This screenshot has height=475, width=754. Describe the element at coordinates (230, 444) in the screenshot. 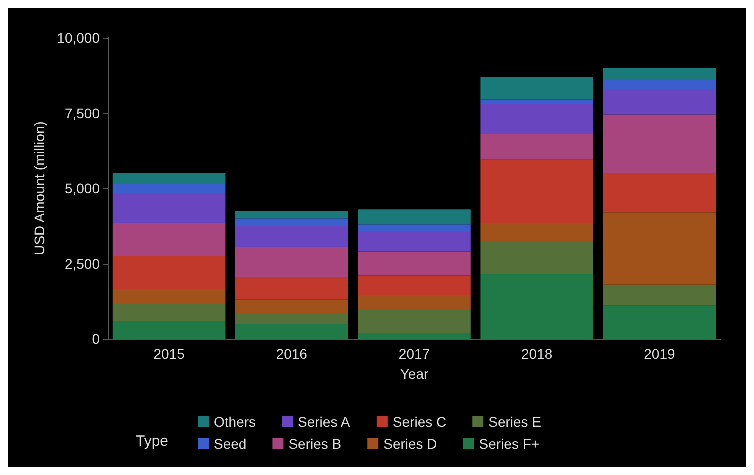

I see `legend-label: Seed` at that location.